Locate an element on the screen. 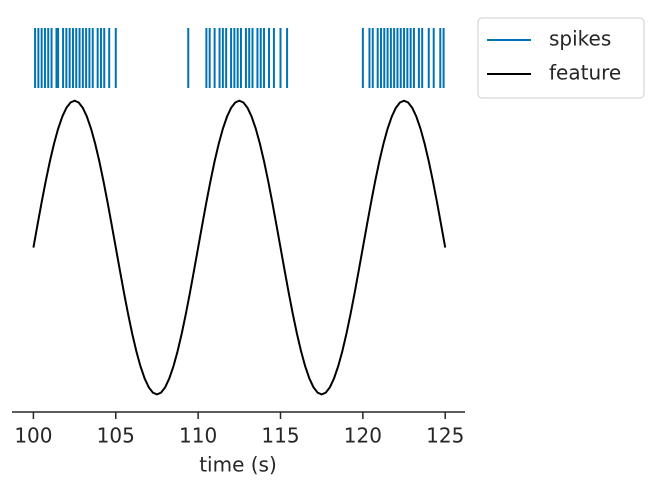  legend-box is located at coordinates (561, 58).